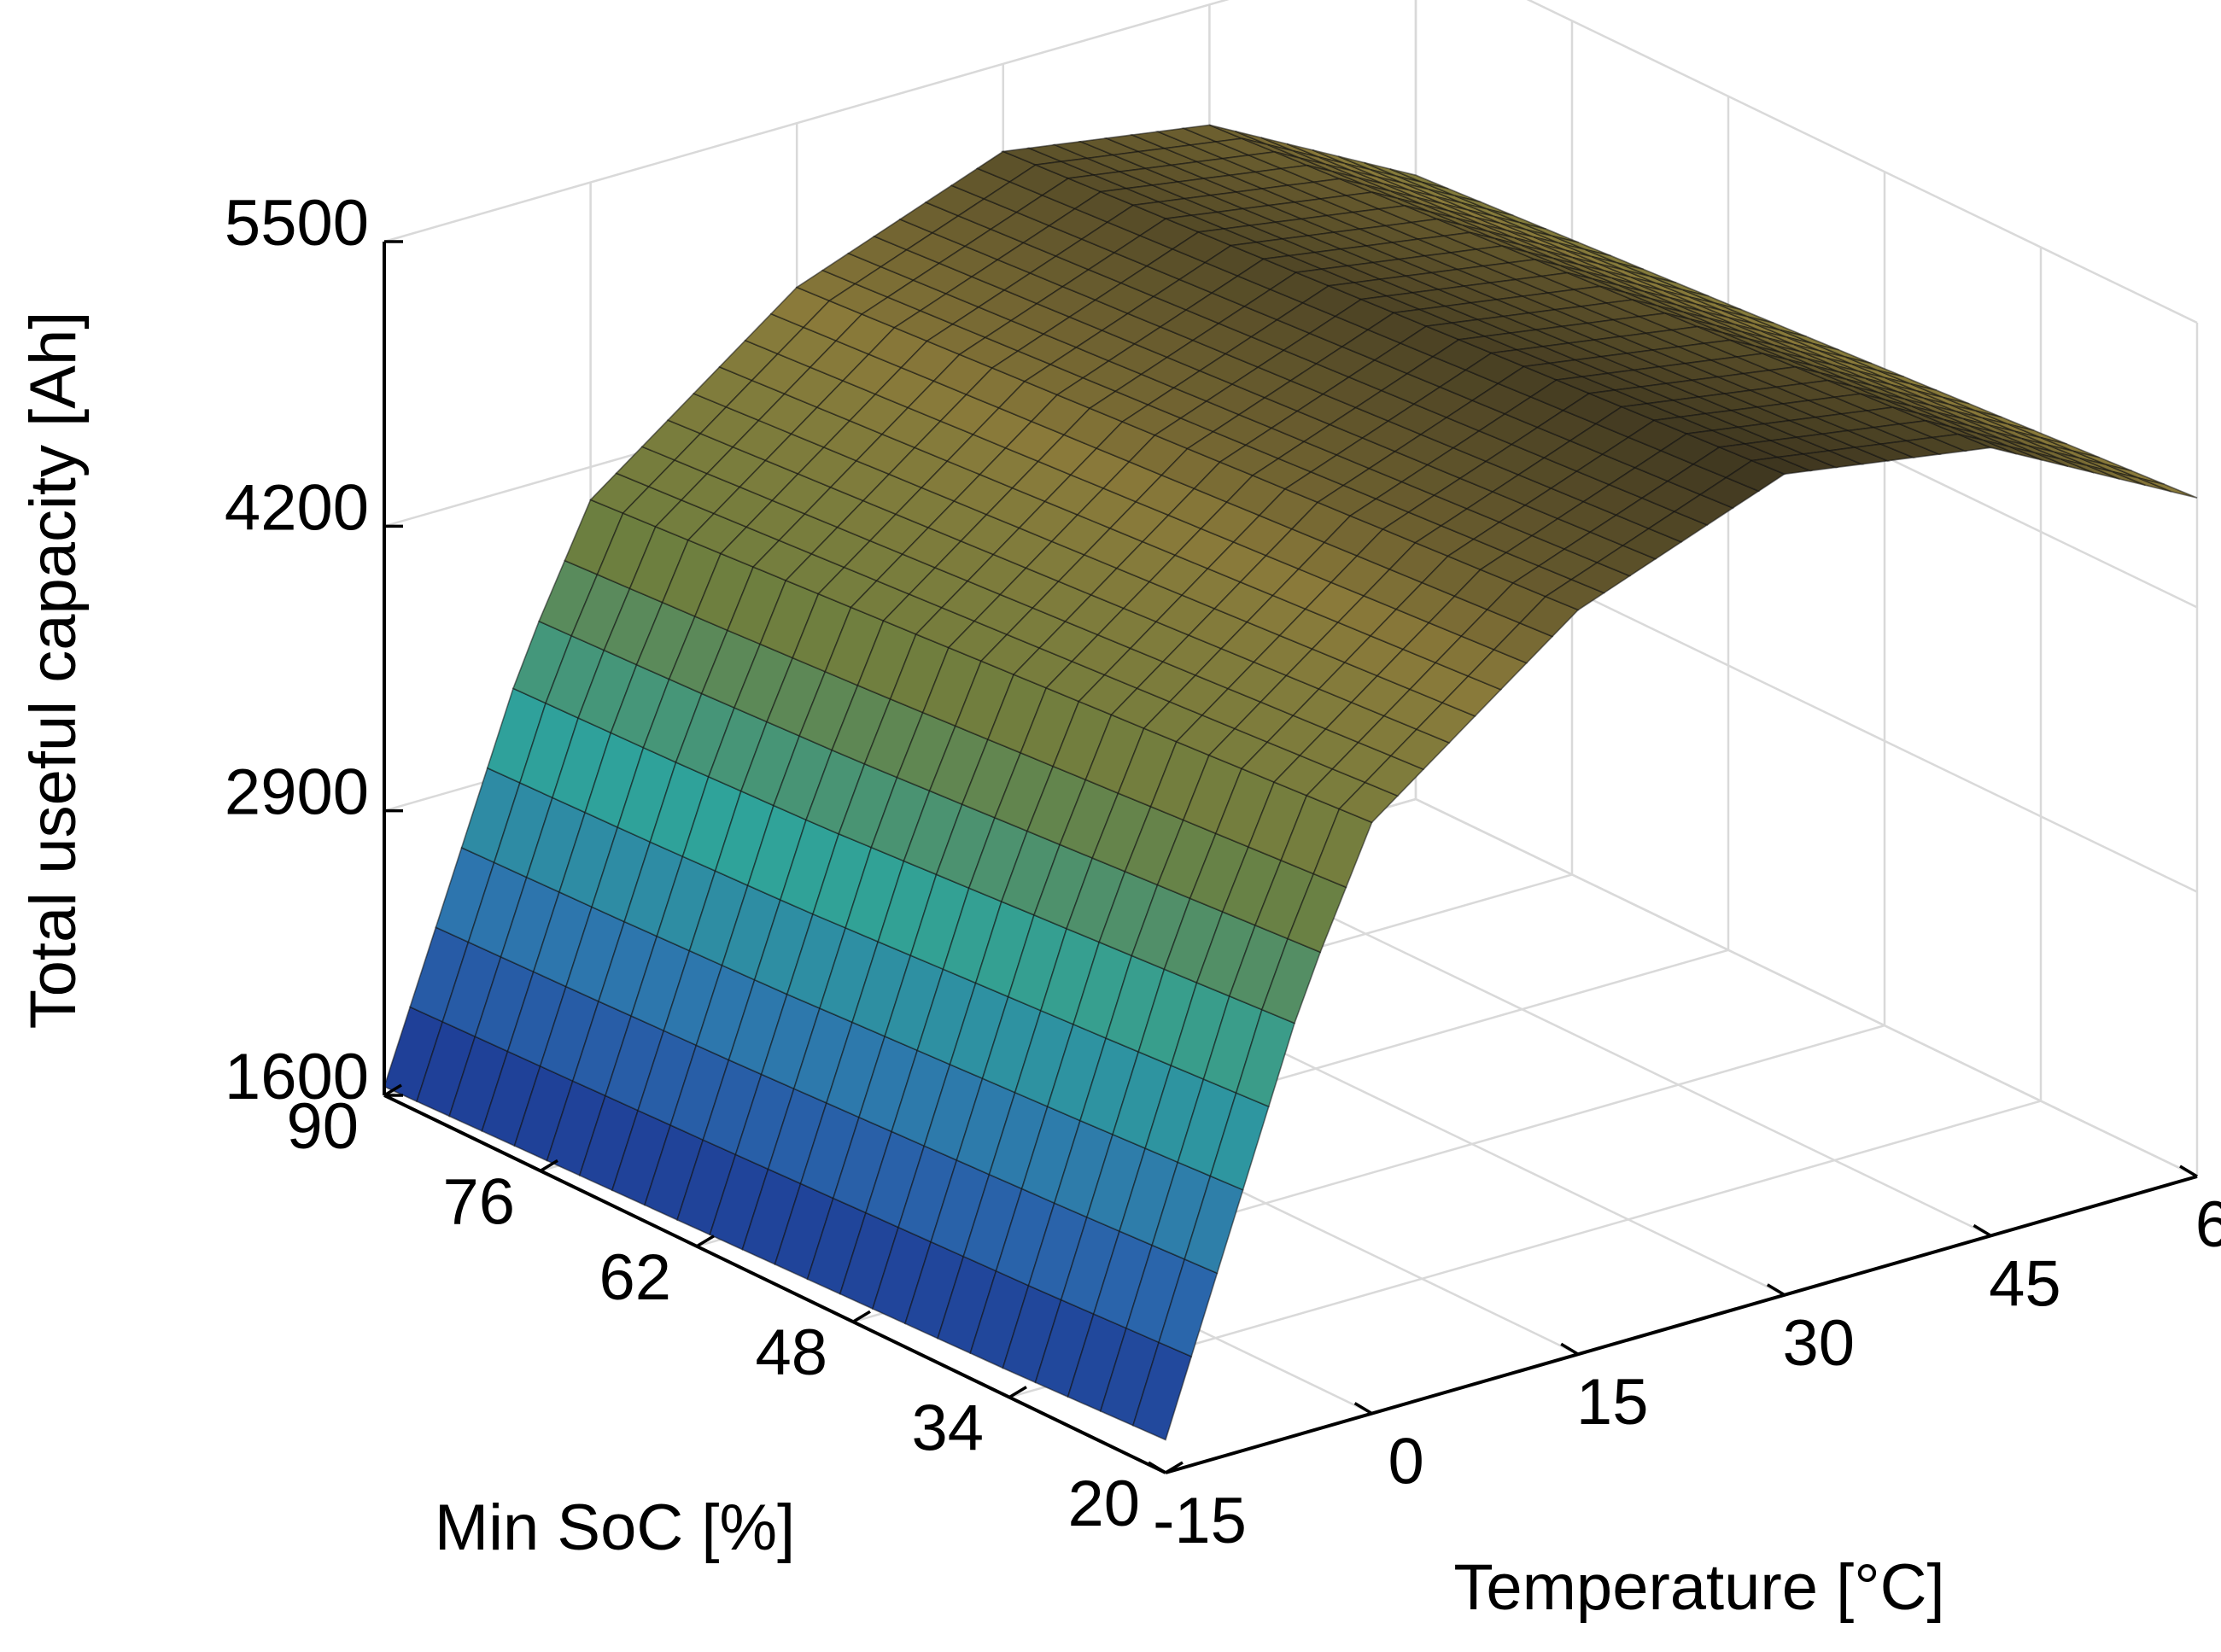  I want to click on x-tick-label: 60, so click(2208, 1224).